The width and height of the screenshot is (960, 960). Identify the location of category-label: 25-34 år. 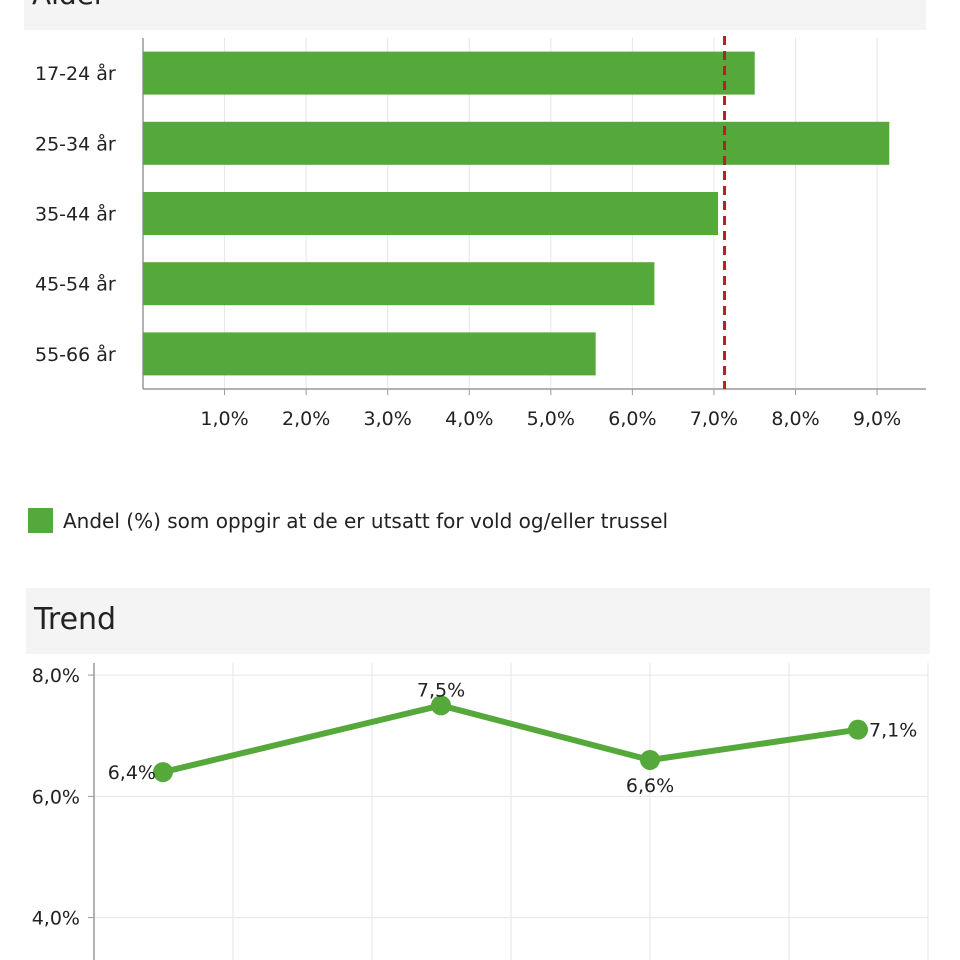
(75, 143).